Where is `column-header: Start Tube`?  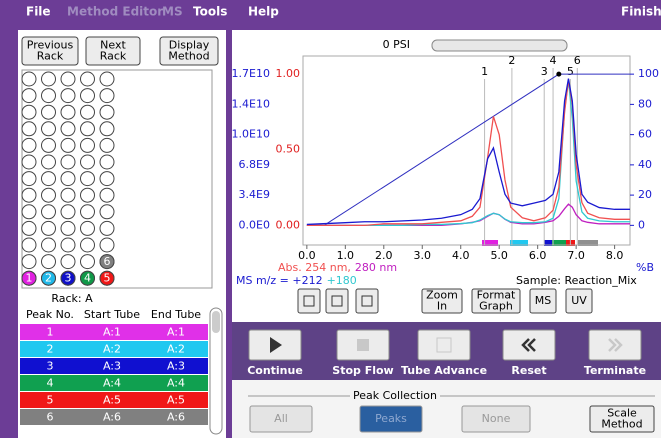
column-header: Start Tube is located at coordinates (112, 314).